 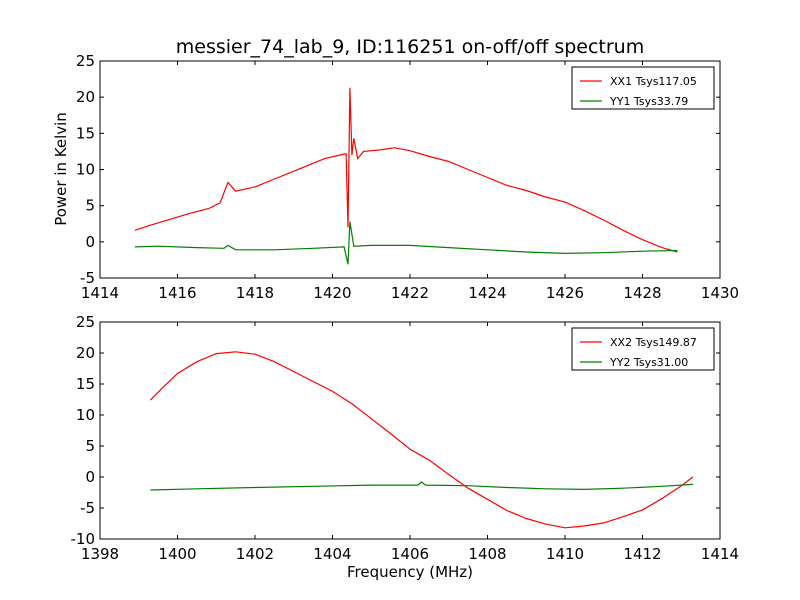 I want to click on legend-label: XX2 Tsys149.87, so click(x=653, y=342).